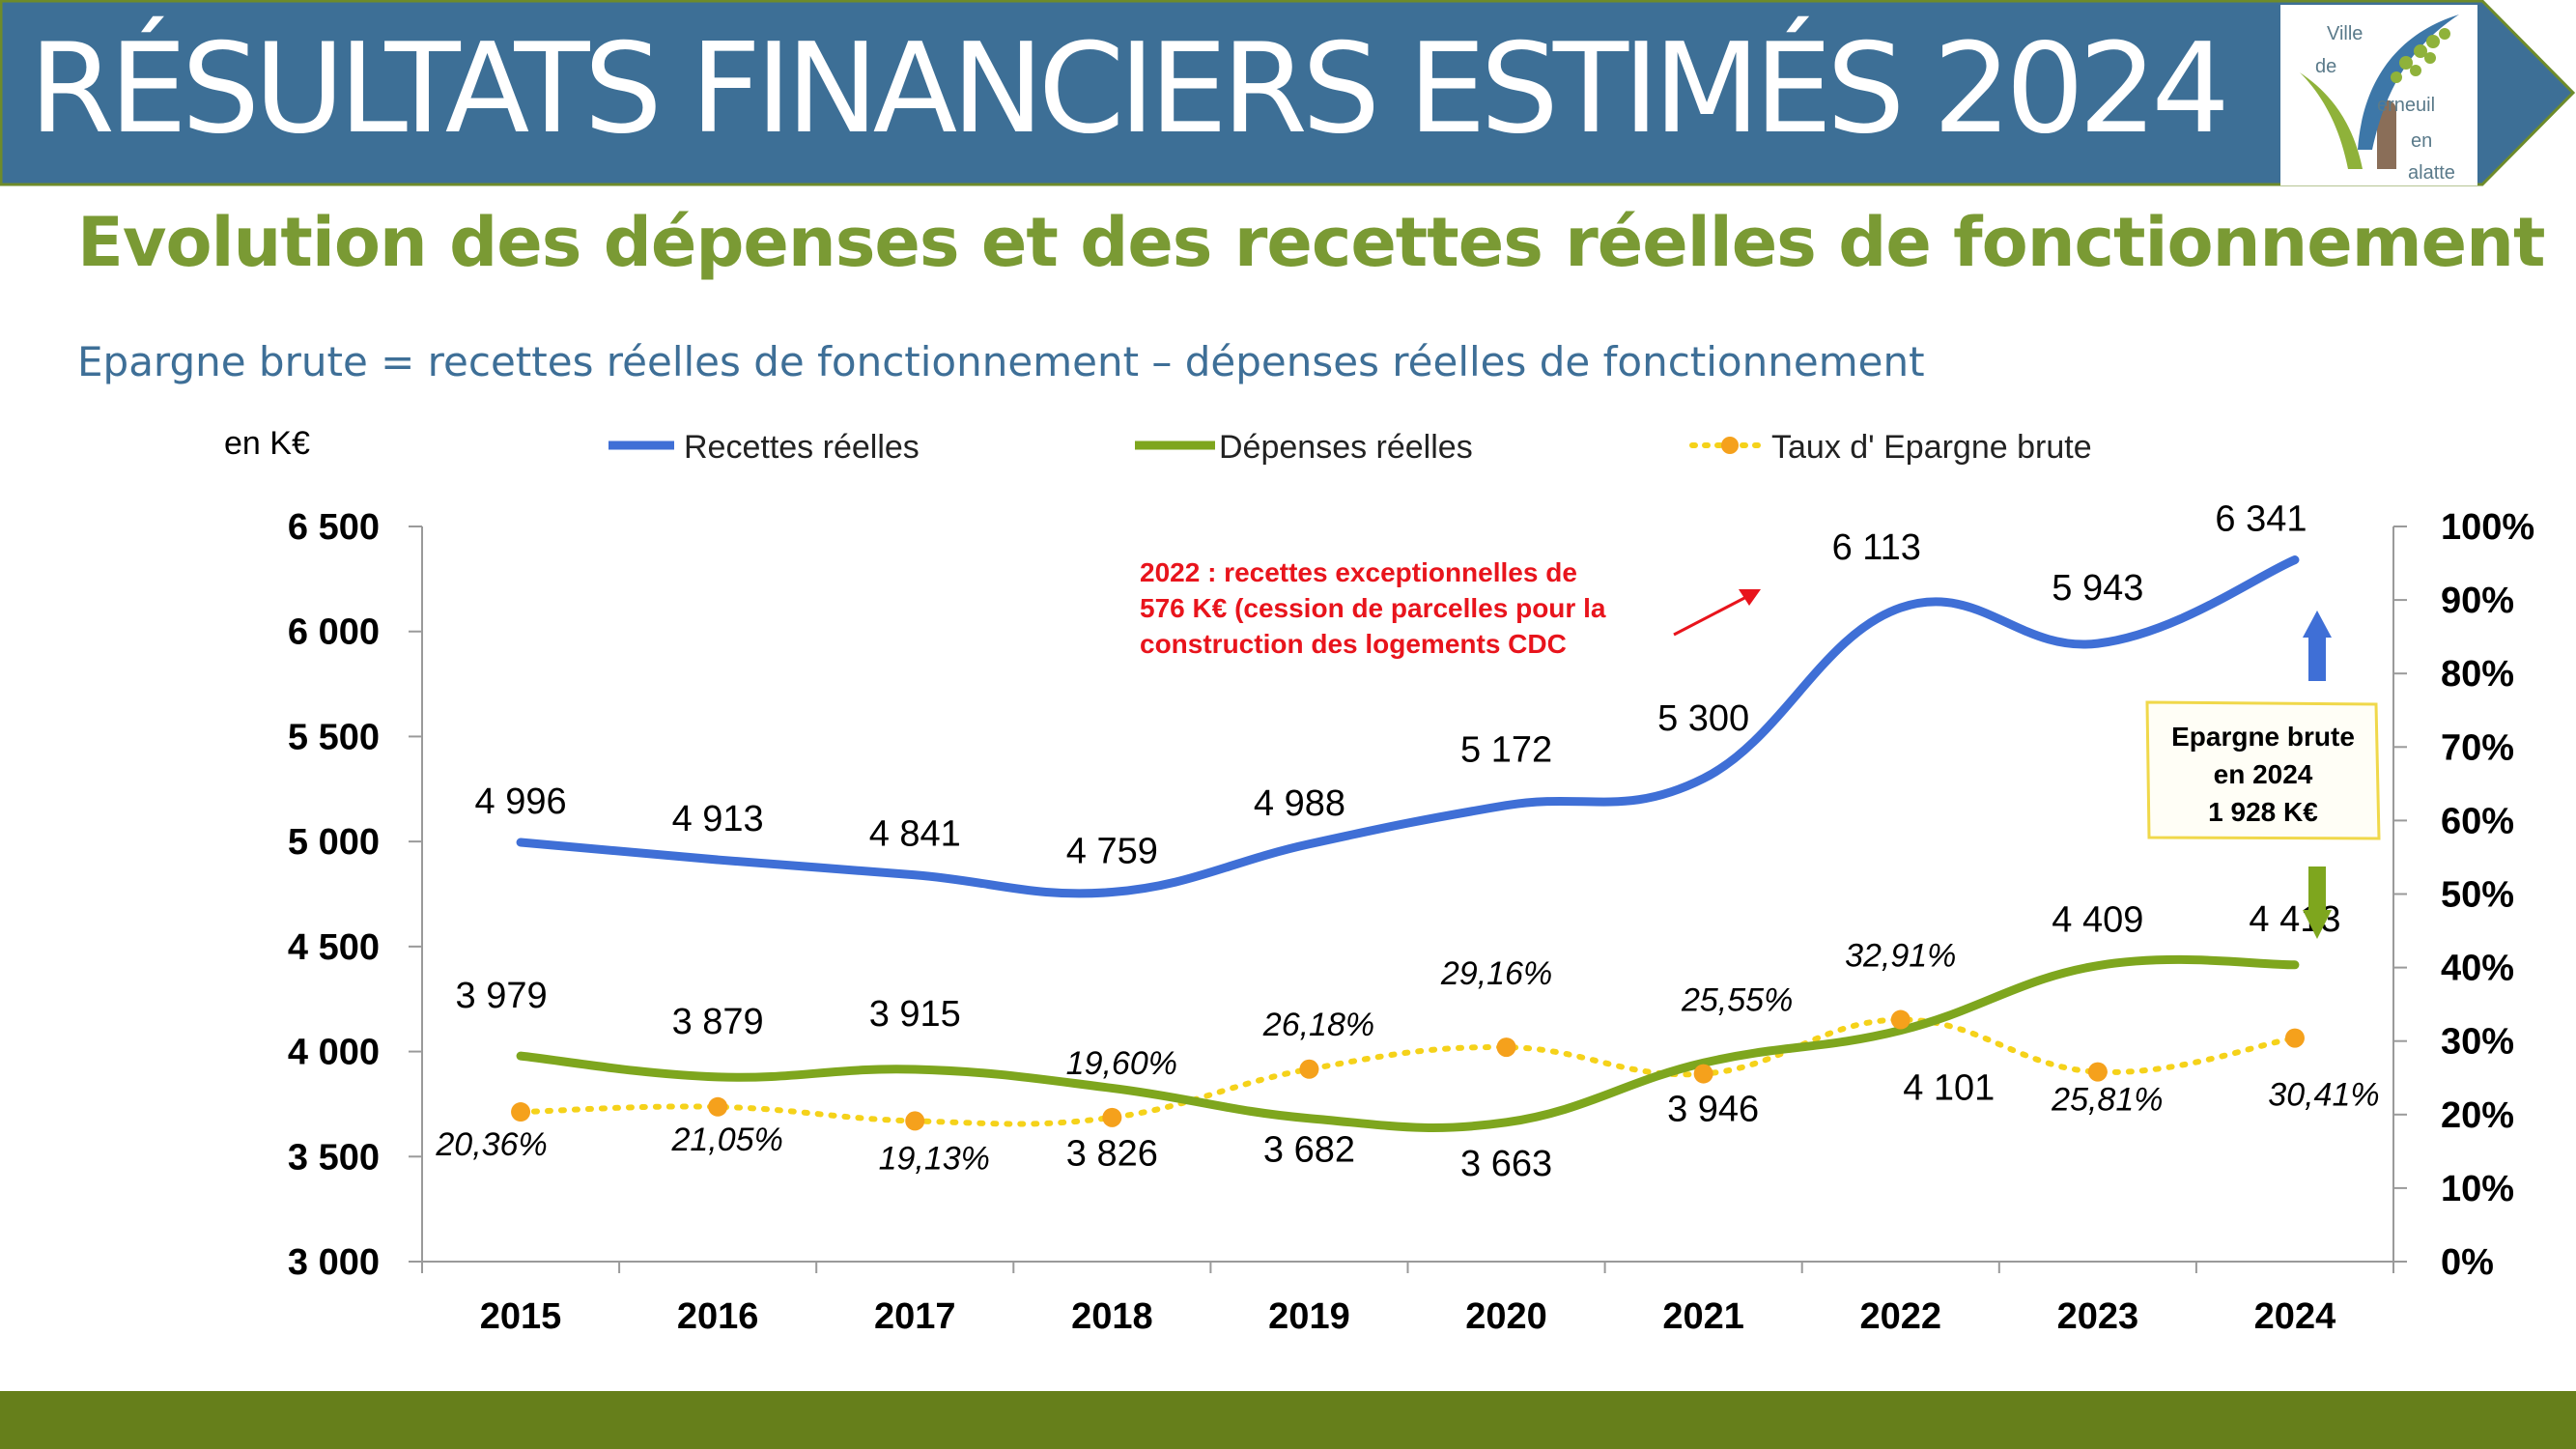  I want to click on recettes-value-label: 4 913, so click(718, 819).